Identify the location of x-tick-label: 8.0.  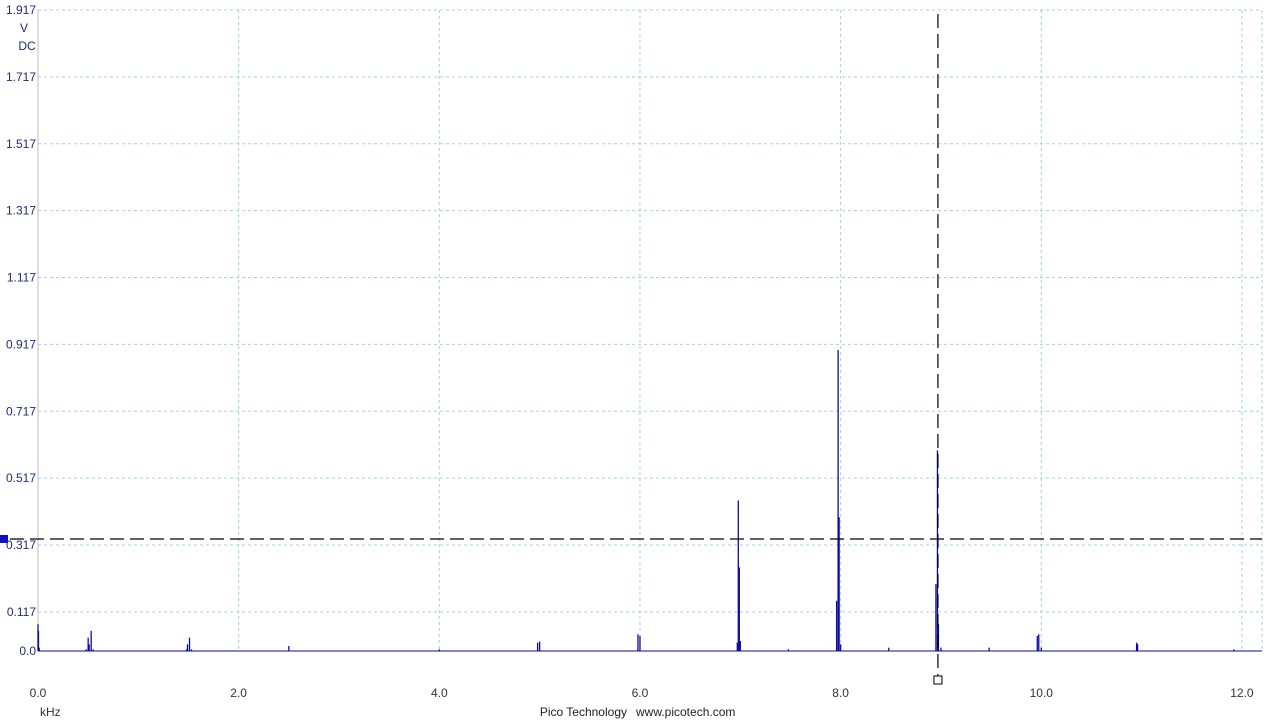
(840, 693).